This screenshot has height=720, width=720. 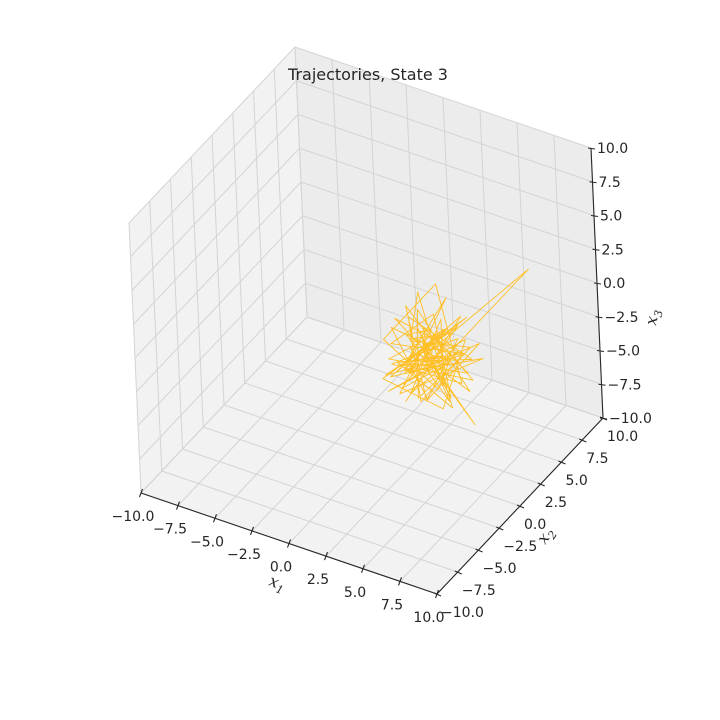 What do you see at coordinates (614, 284) in the screenshot?
I see `z-tick-label-4: 0.0` at bounding box center [614, 284].